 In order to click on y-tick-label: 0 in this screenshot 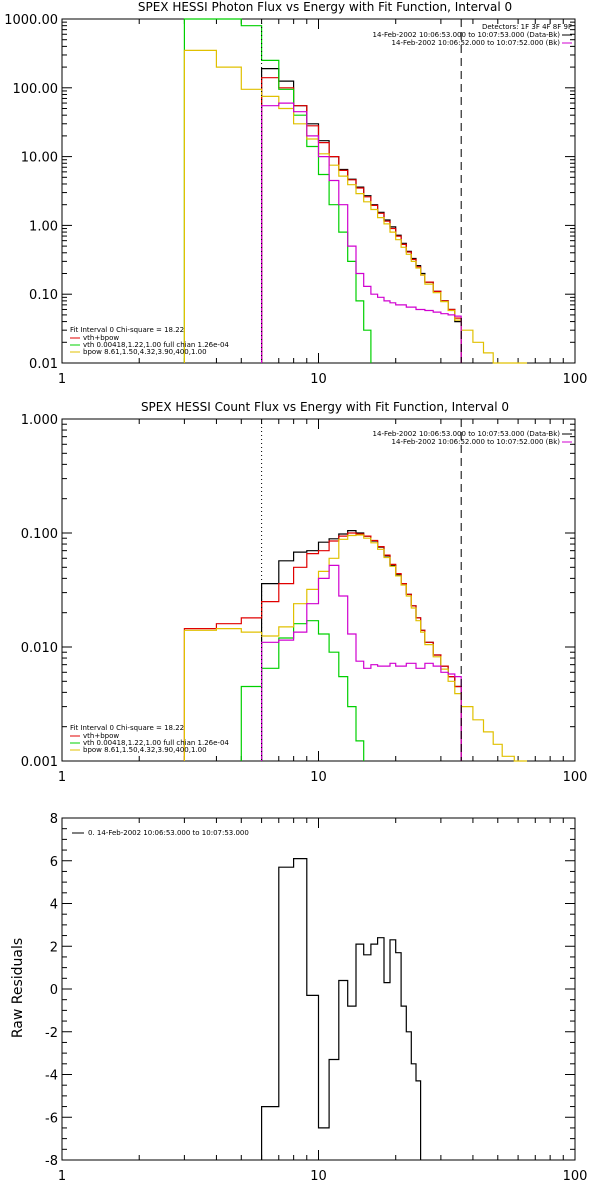, I will do `click(54, 990)`.